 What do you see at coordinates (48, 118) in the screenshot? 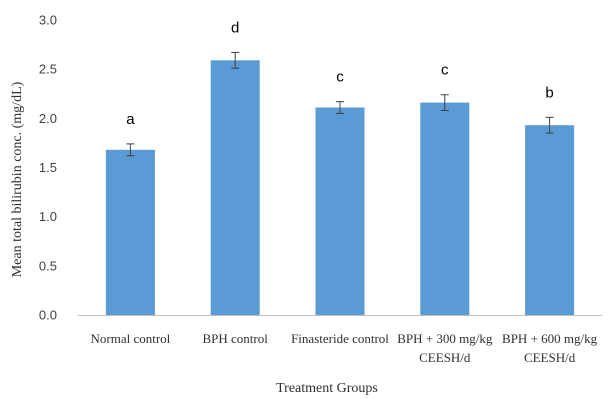
I see `y-tick-label: 2.0` at bounding box center [48, 118].